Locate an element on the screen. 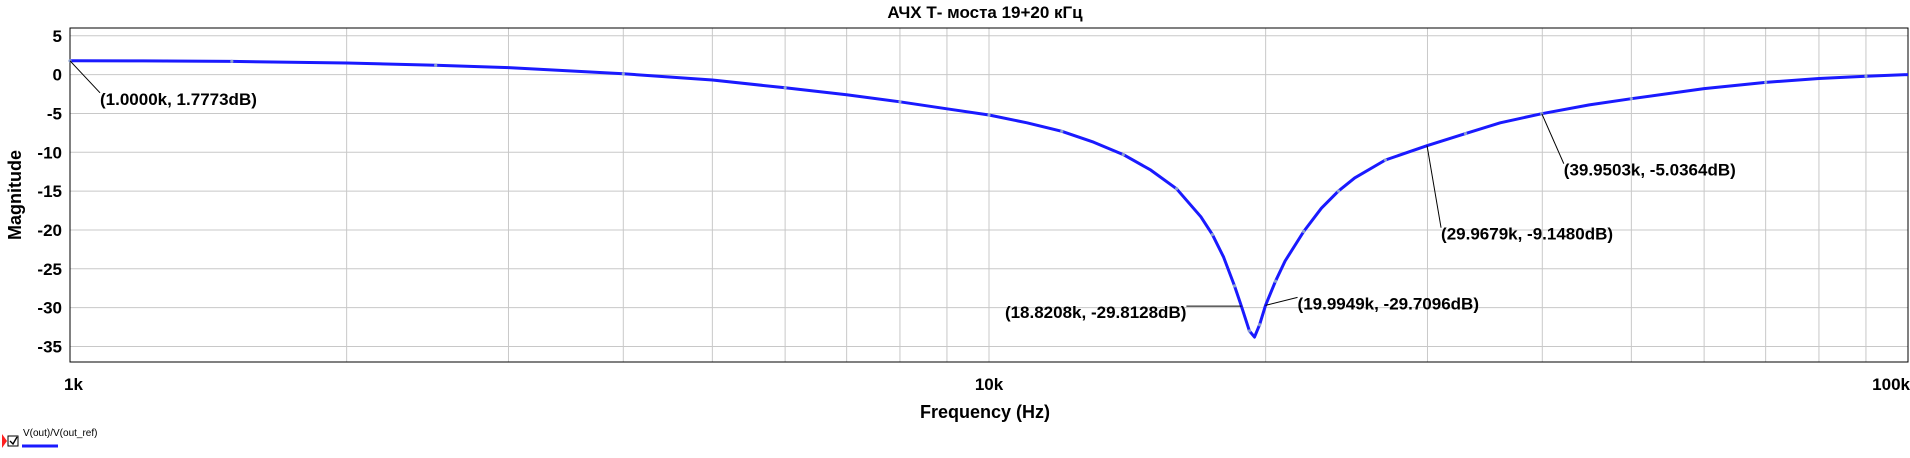 The image size is (1910, 458). y-axis-label: Magnitude is located at coordinates (15, 195).